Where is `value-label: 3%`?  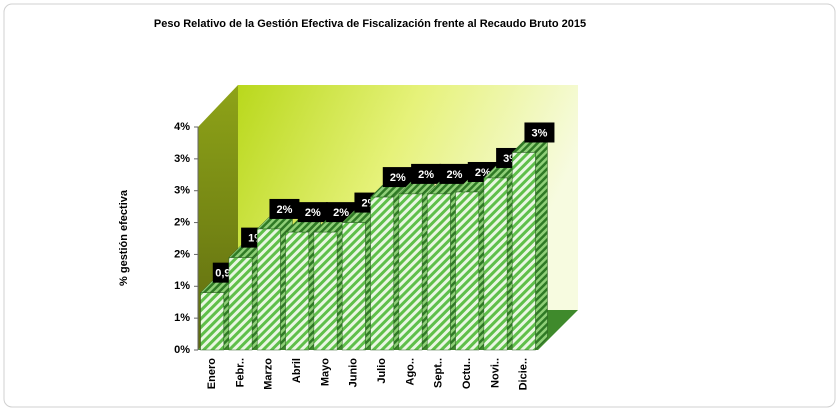 value-label: 3% is located at coordinates (539, 133).